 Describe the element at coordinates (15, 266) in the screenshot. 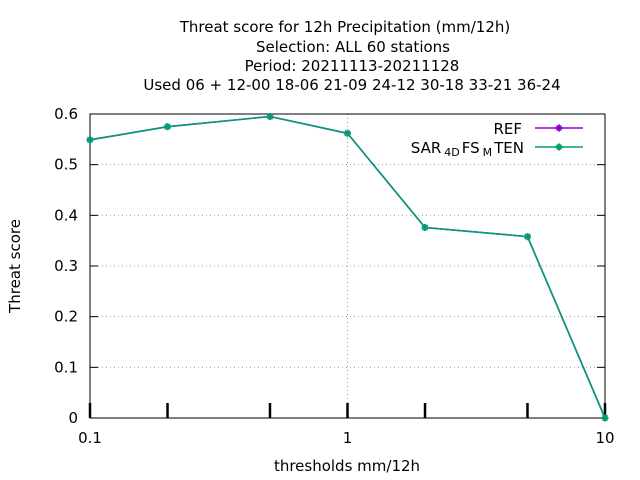

I see `y-axis-label: Threat score` at that location.